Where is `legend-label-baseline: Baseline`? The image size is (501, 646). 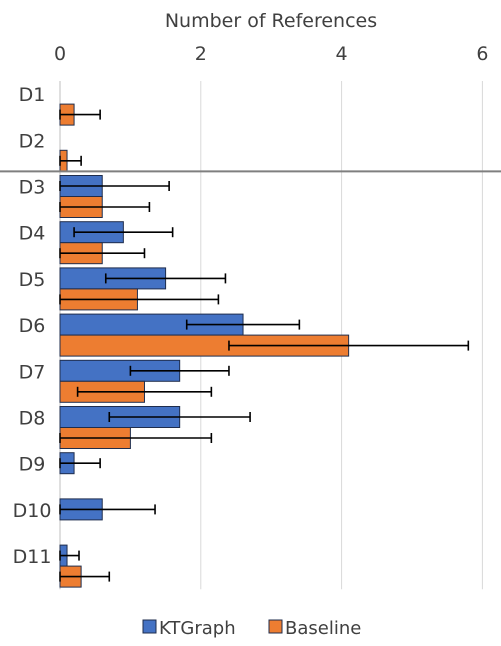
legend-label-baseline: Baseline is located at coordinates (323, 628).